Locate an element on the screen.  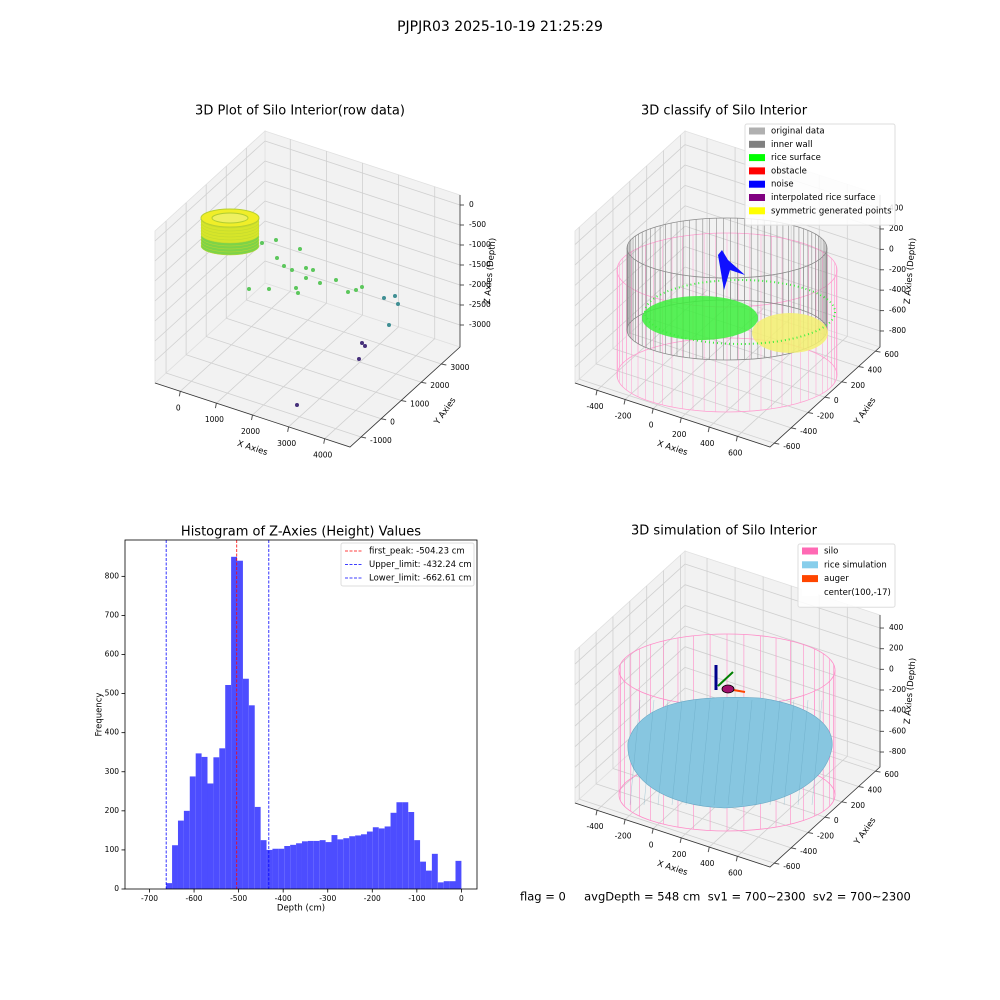
legend-box is located at coordinates (846, 575).